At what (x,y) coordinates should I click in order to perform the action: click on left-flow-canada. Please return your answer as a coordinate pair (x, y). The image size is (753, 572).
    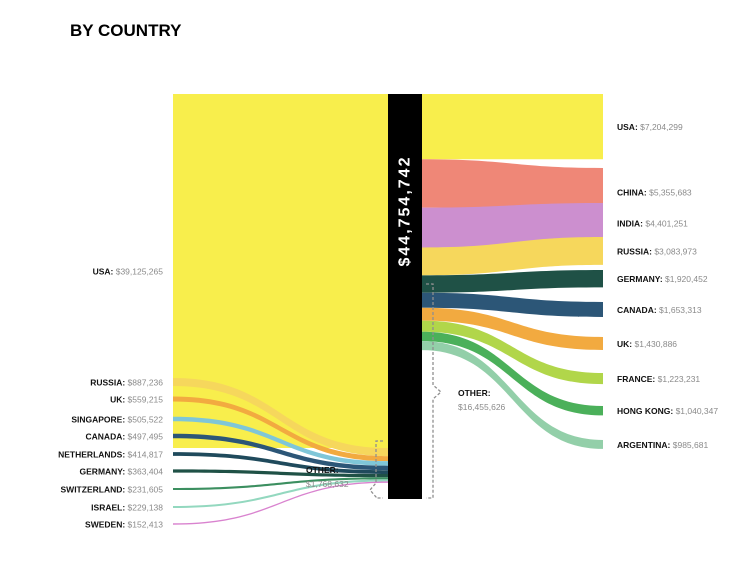
    Looking at the image, I should click on (280, 452).